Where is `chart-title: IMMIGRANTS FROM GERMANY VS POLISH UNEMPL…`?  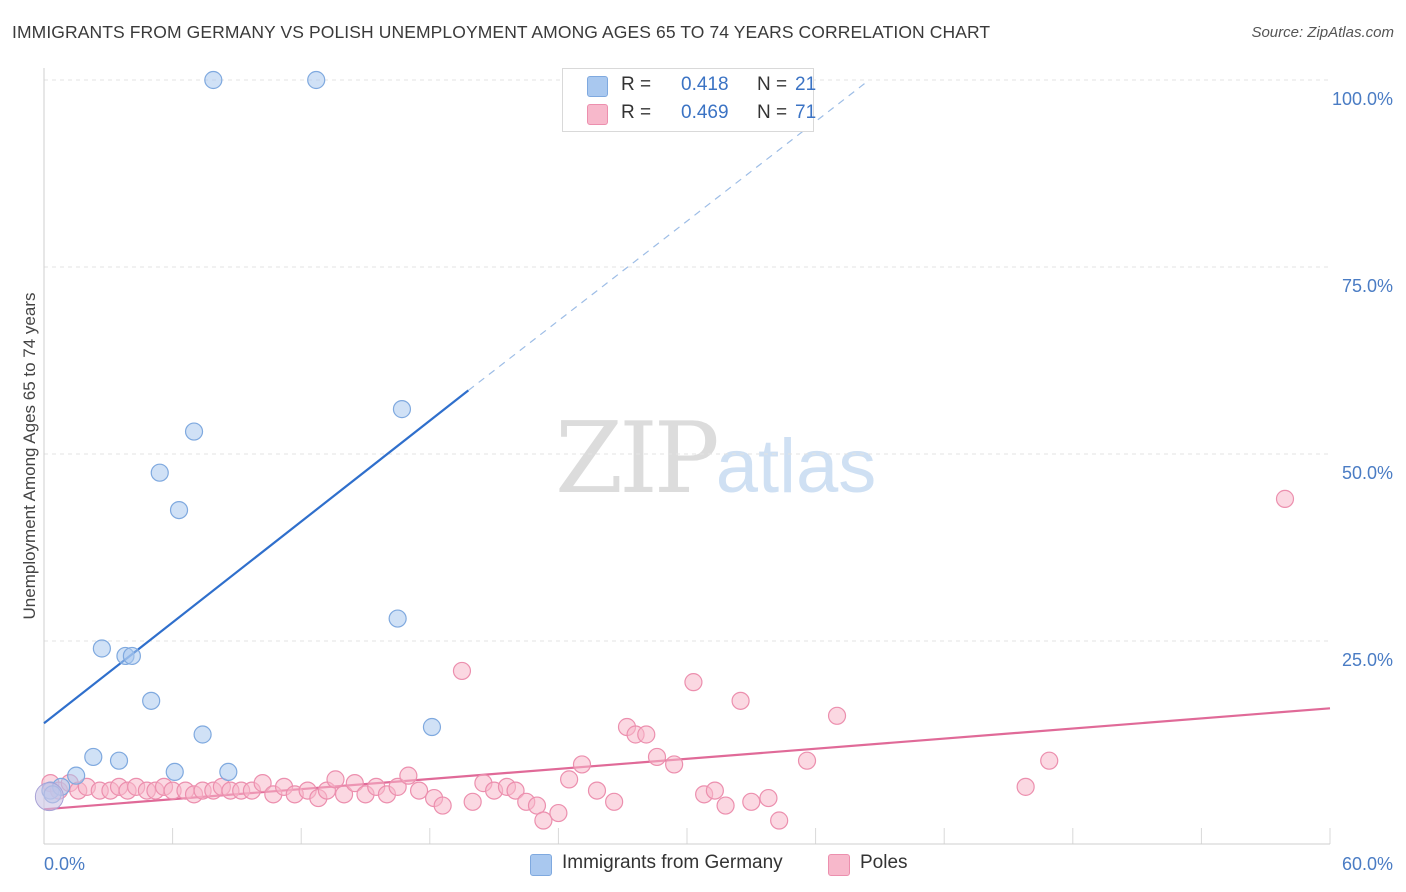 chart-title: IMMIGRANTS FROM GERMANY VS POLISH UNEMPL… is located at coordinates (501, 32).